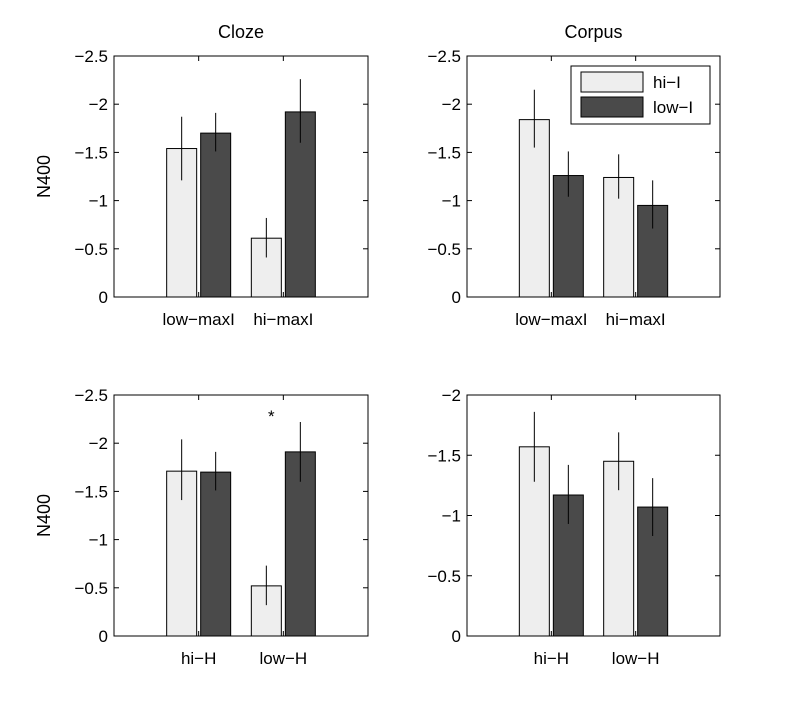 The image size is (791, 716). I want to click on chart-title: Corpus, so click(593, 32).